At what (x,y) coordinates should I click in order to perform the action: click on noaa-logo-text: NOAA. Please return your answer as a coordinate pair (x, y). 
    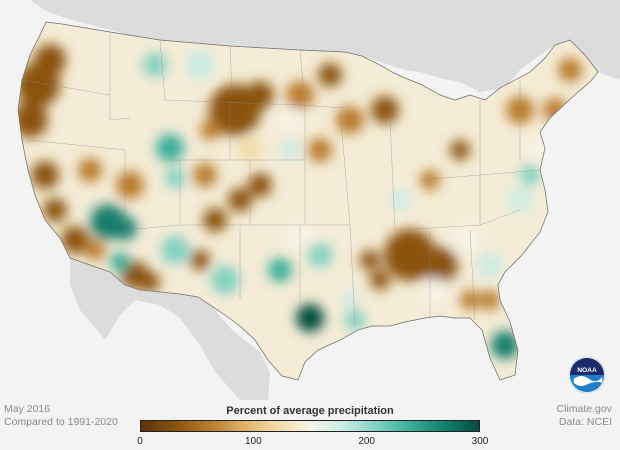
    Looking at the image, I should click on (587, 370).